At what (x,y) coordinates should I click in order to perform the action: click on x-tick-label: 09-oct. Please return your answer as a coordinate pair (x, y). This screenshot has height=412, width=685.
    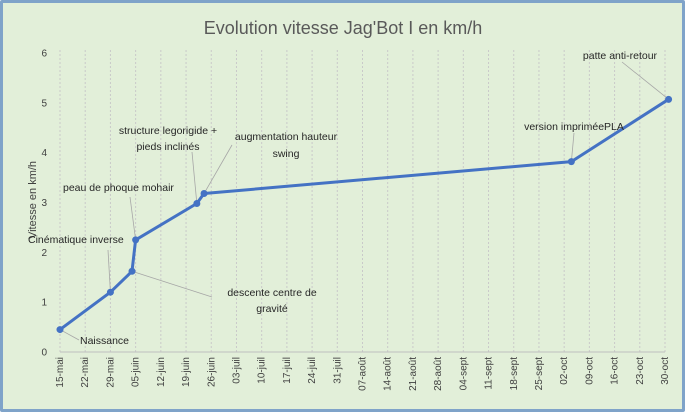
    Looking at the image, I should click on (589, 371).